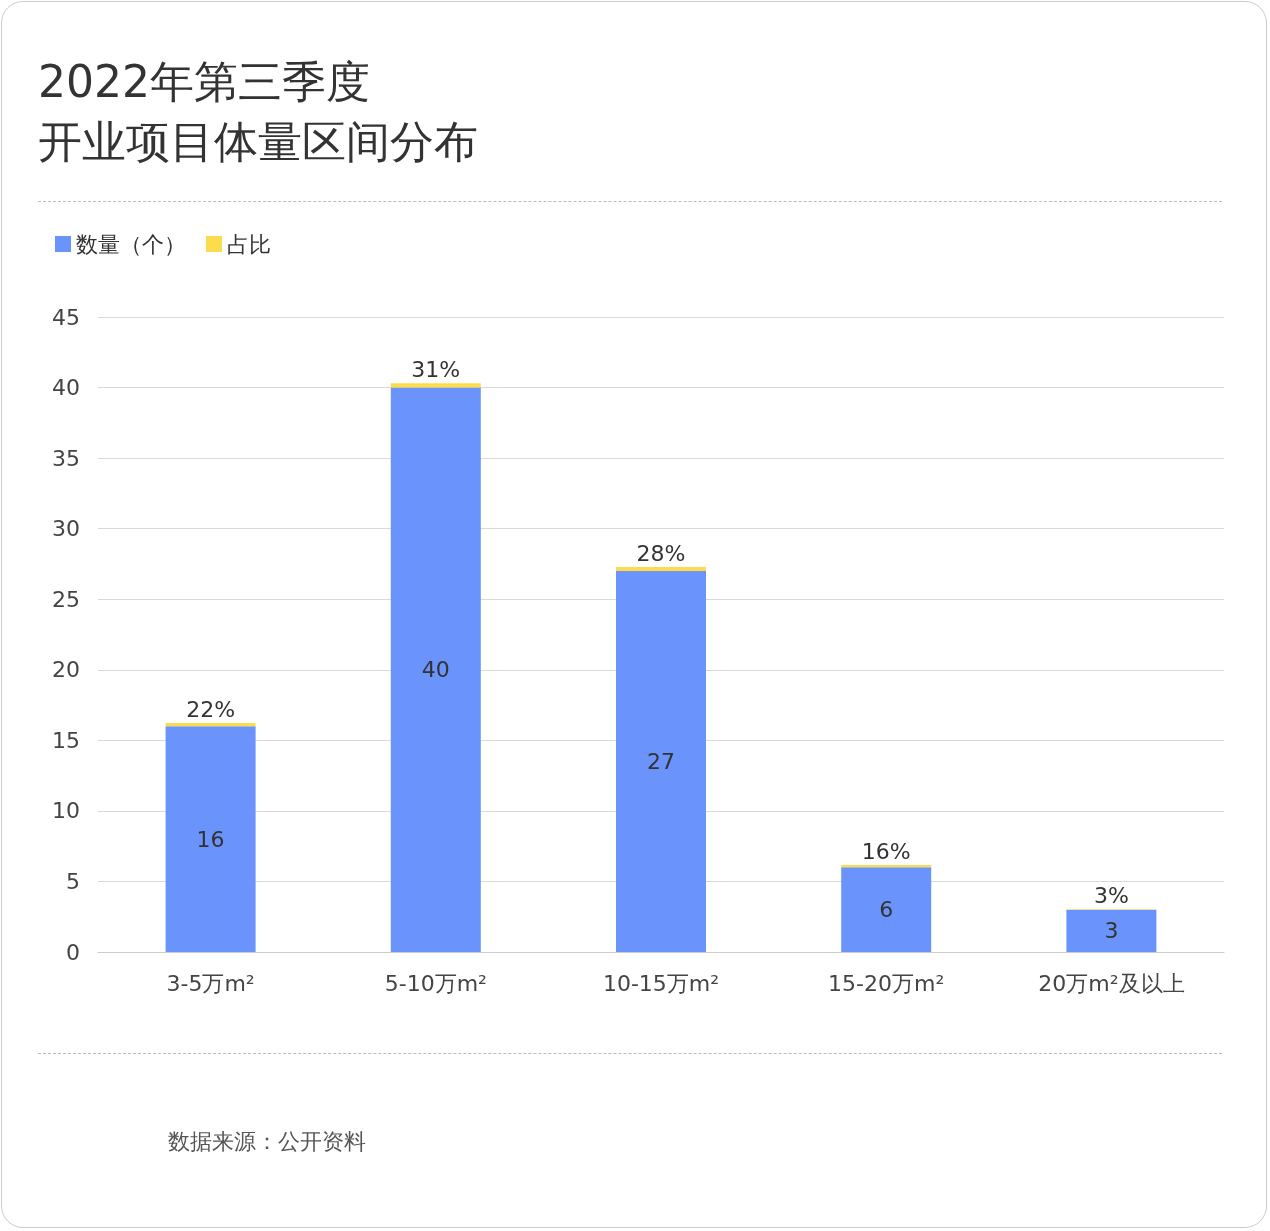 The width and height of the screenshot is (1270, 1231). I want to click on x-tick-label: 15-20万m², so click(886, 983).